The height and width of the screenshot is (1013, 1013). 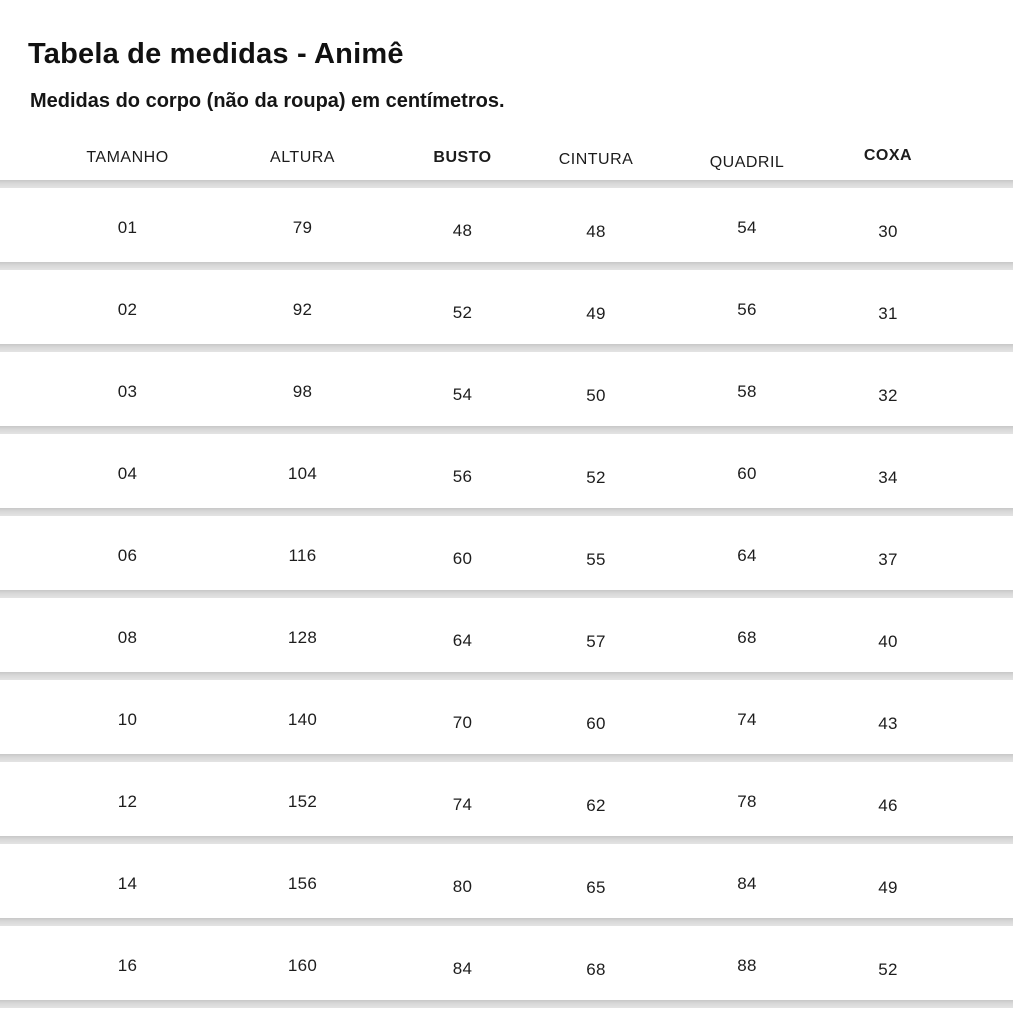 What do you see at coordinates (596, 313) in the screenshot?
I see `cell-cintura: 49` at bounding box center [596, 313].